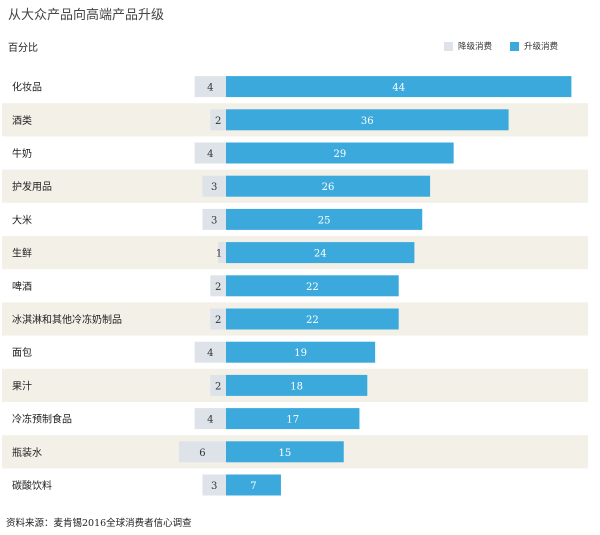 Image resolution: width=600 pixels, height=535 pixels. I want to click on legend-label-downgrade: 降级消费, so click(474, 47).